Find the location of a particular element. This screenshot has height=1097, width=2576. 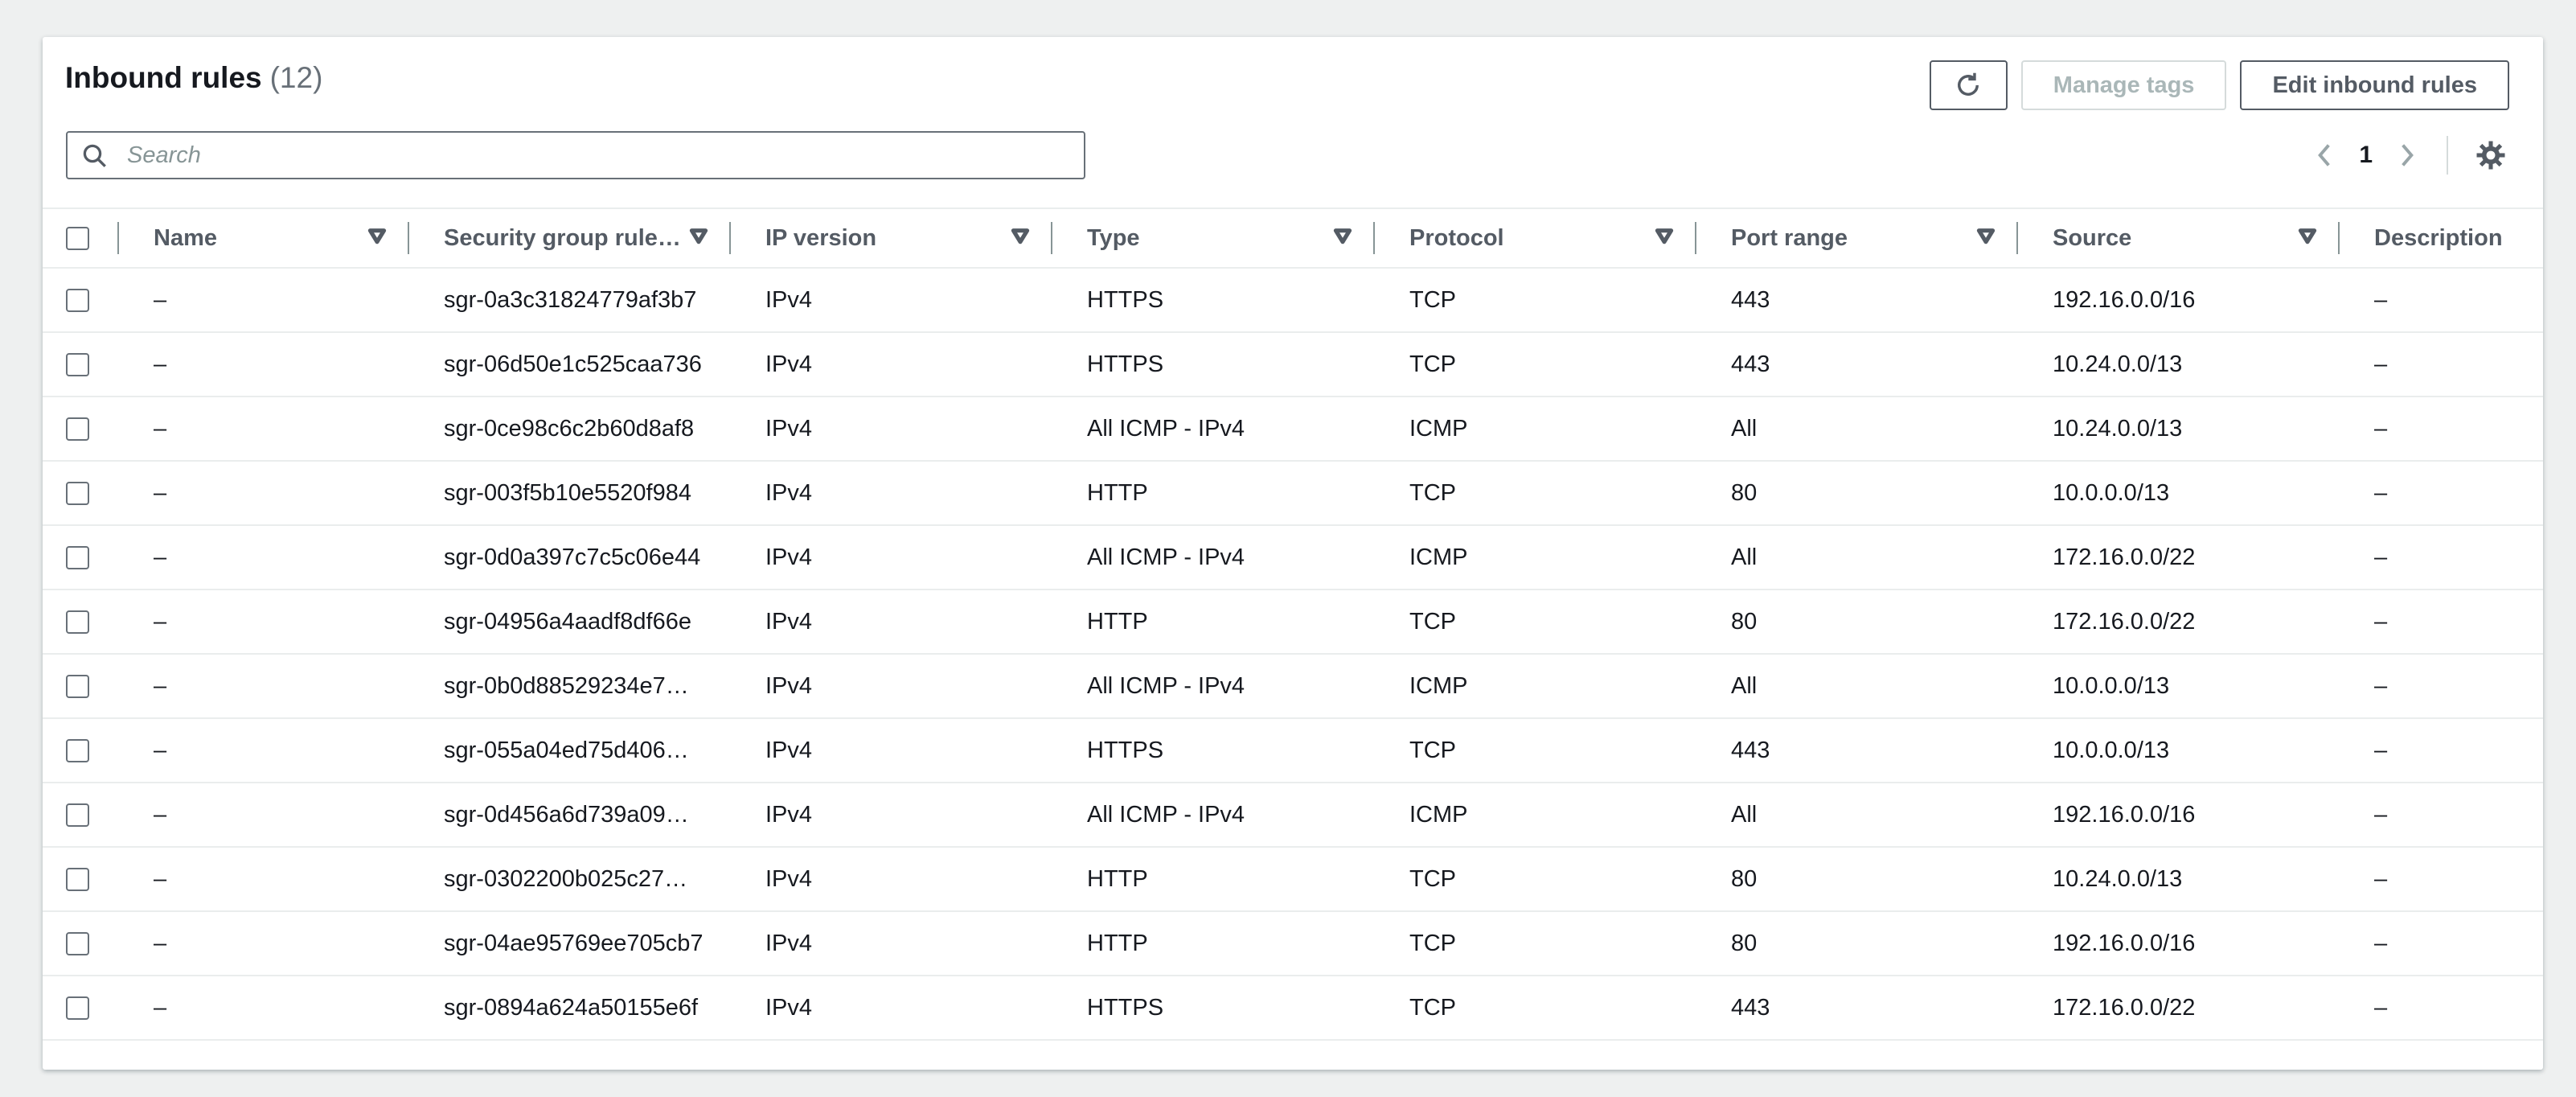

current-page-number: 1 is located at coordinates (2366, 155).